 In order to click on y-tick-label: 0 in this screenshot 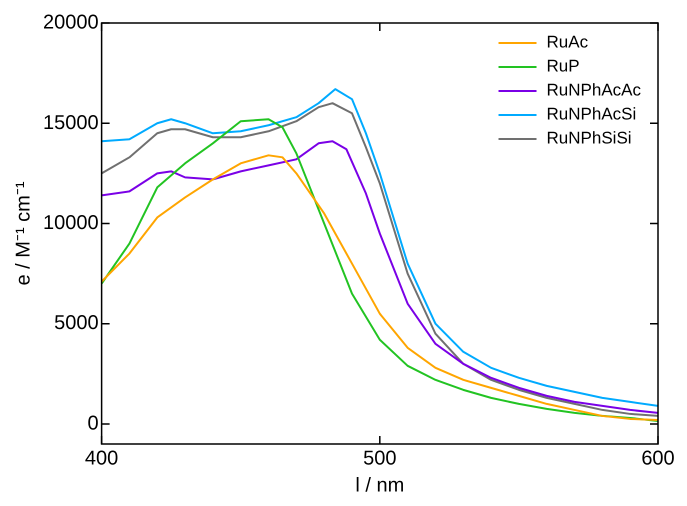, I will do `click(93, 423)`.